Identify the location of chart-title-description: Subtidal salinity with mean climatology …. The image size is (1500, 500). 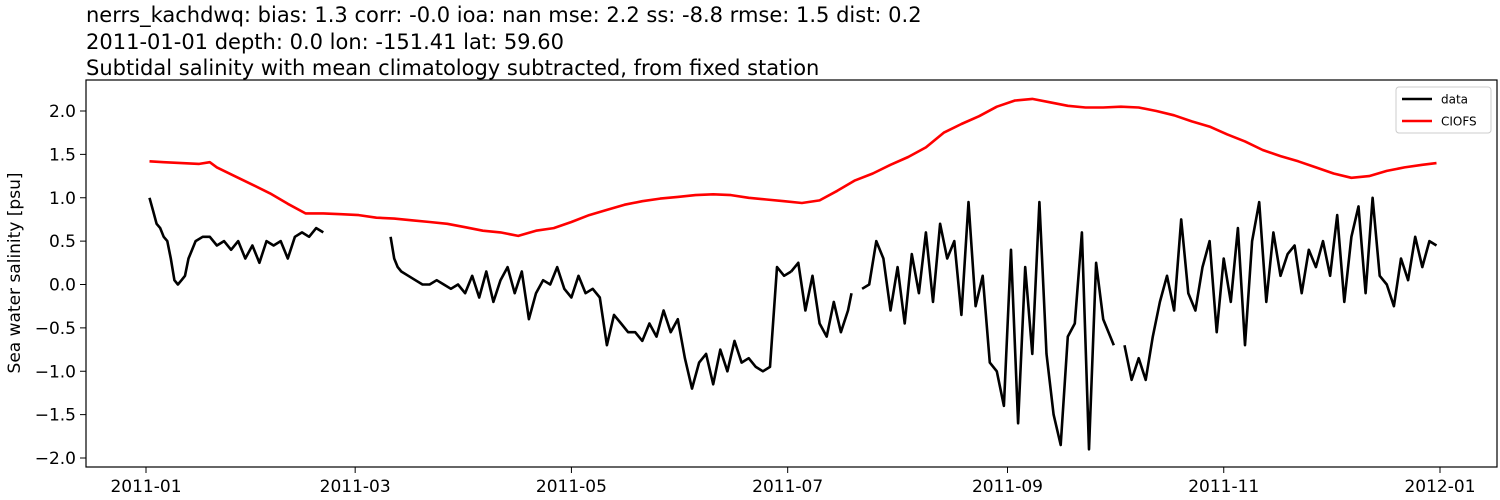
(453, 68).